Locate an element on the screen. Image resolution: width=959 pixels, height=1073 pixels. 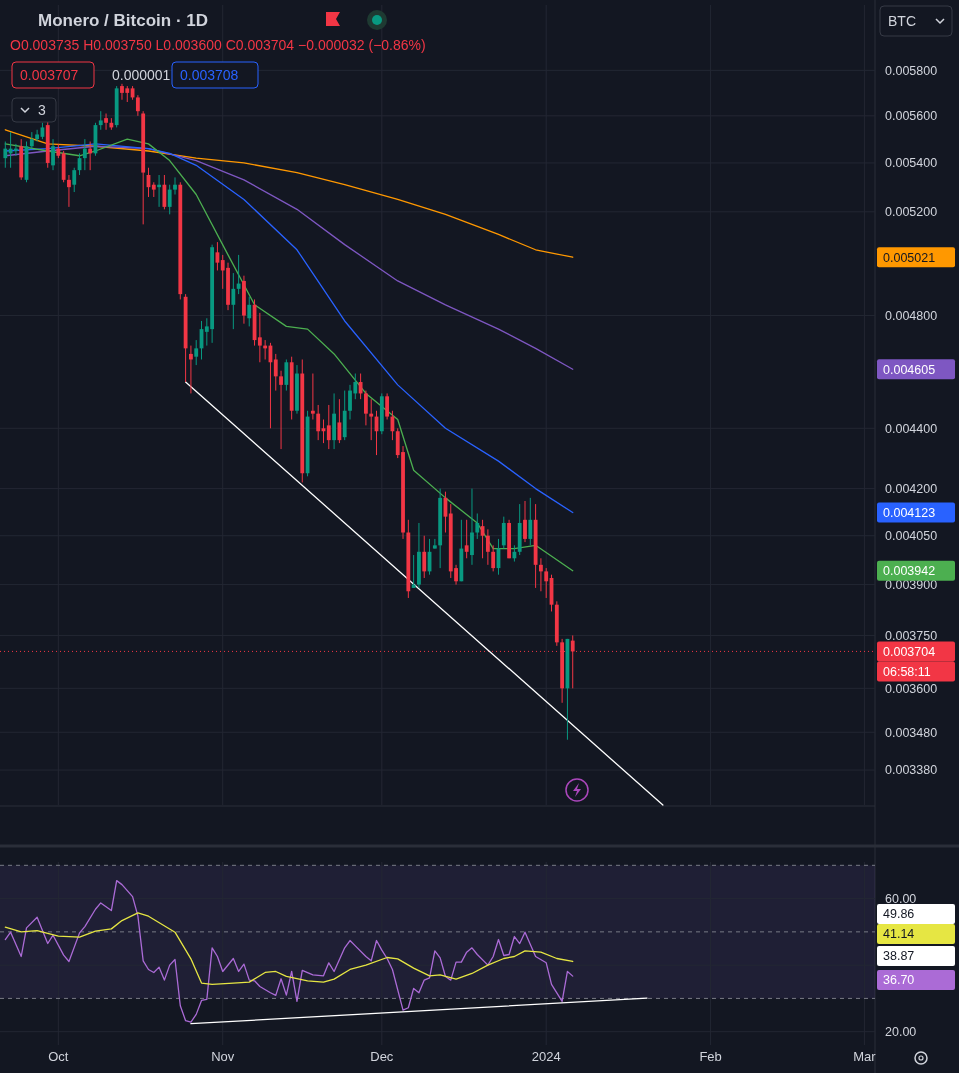
text: 0.004123 is located at coordinates (909, 512).